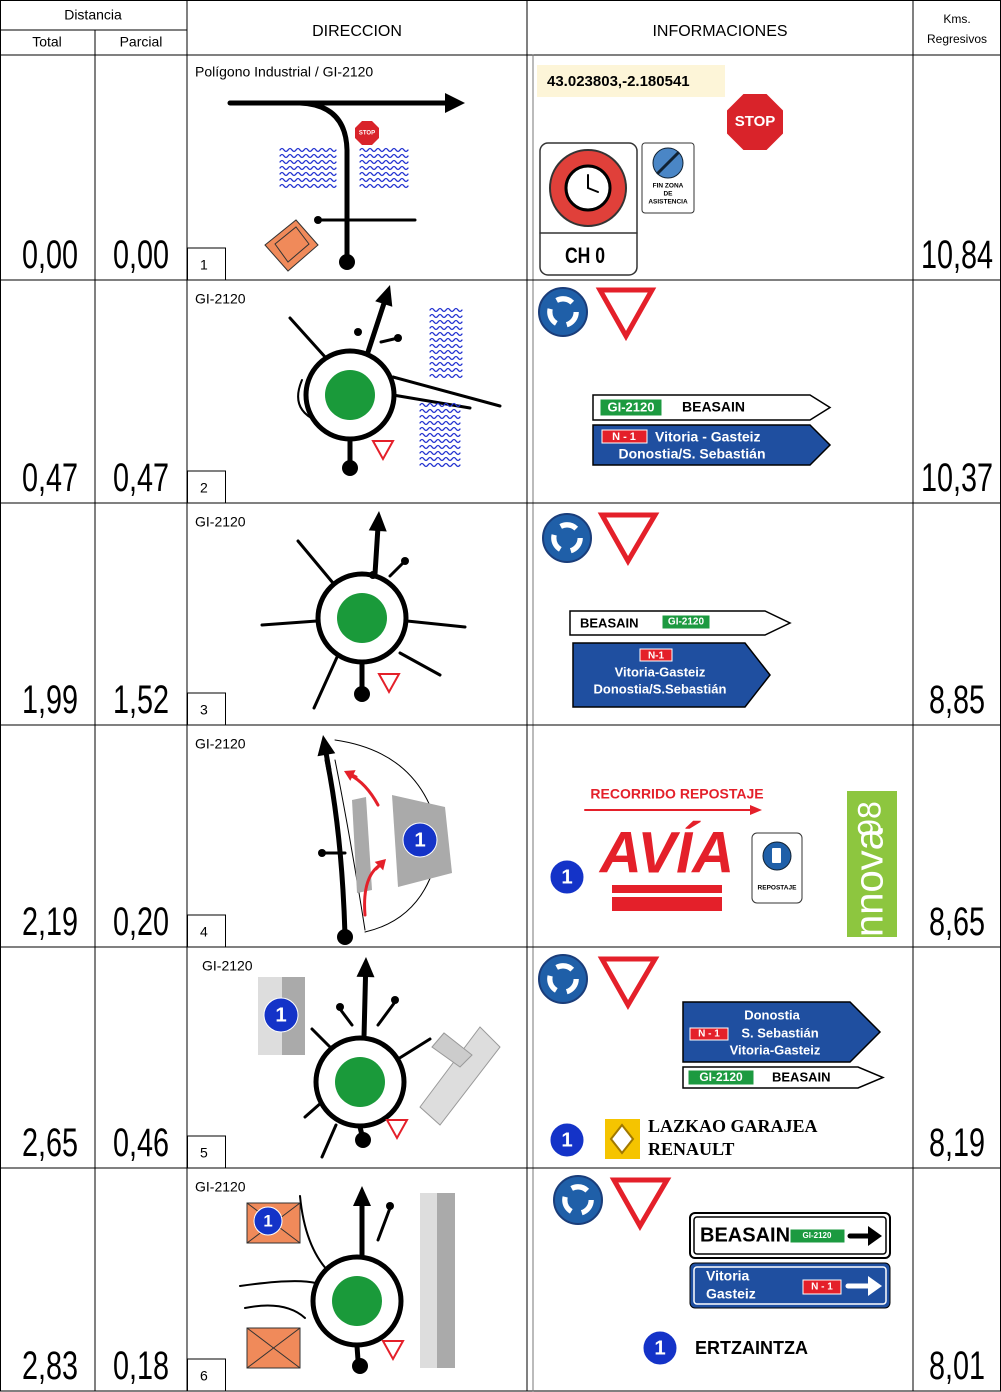 This screenshot has height=1392, width=1001. Describe the element at coordinates (397, 1130) in the screenshot. I see `yield-sign` at that location.